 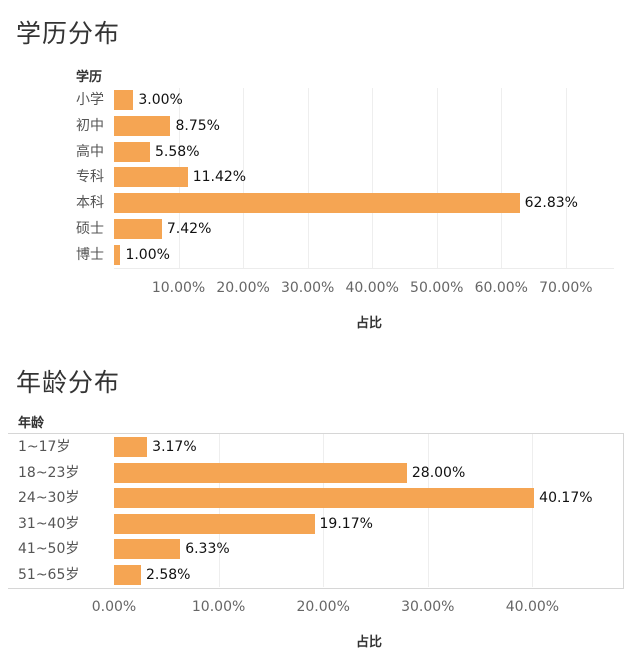 I want to click on value-label: 5.58%, so click(x=177, y=151).